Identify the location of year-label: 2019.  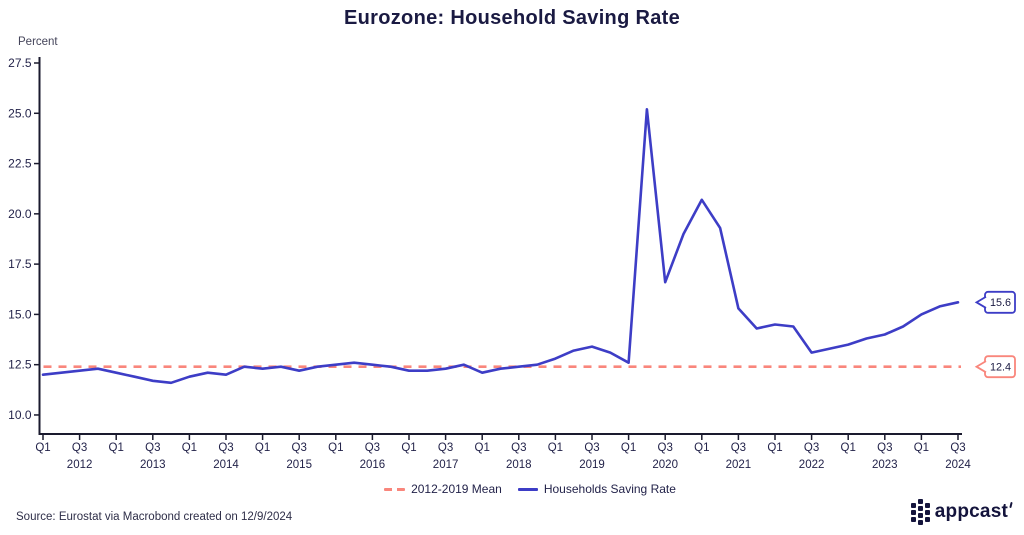
(592, 465).